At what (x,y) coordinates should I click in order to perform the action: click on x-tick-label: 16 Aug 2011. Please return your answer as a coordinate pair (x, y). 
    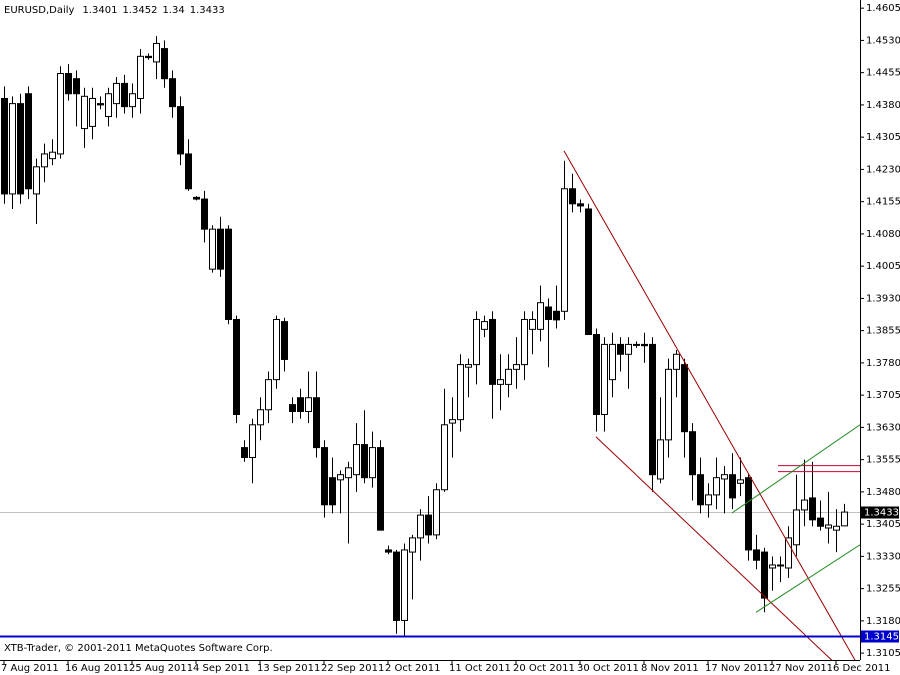
    Looking at the image, I should click on (97, 668).